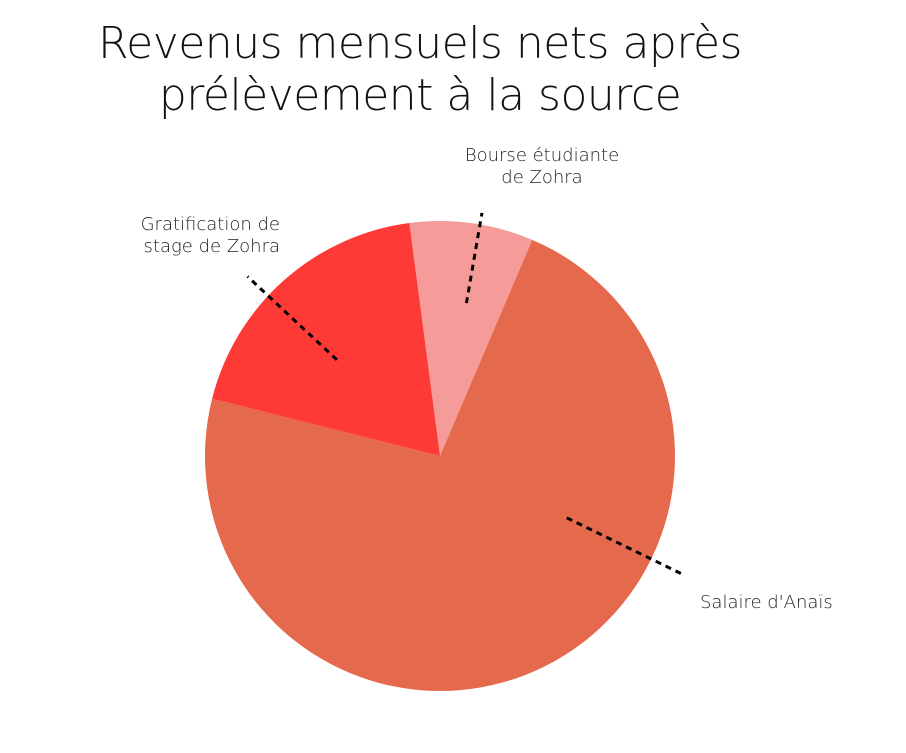  What do you see at coordinates (766, 602) in the screenshot?
I see `slice-label-salaire-line-1: Salaire d'Anaïs` at bounding box center [766, 602].